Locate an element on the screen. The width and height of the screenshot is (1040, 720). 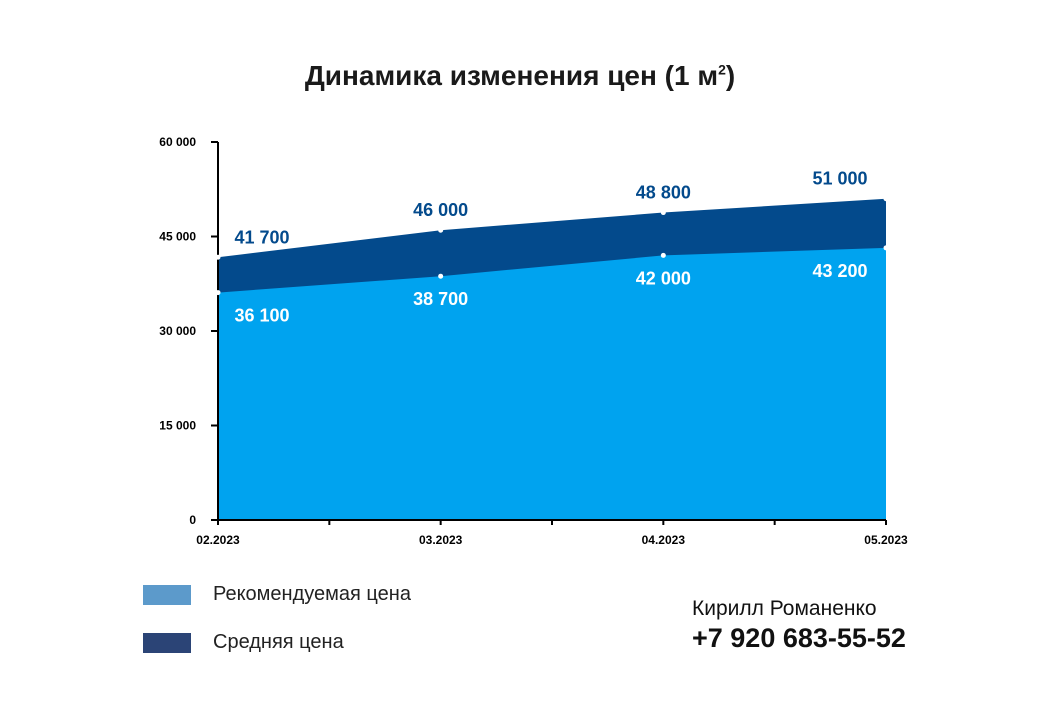
y-tick-label: 30 000 is located at coordinates (177, 331).